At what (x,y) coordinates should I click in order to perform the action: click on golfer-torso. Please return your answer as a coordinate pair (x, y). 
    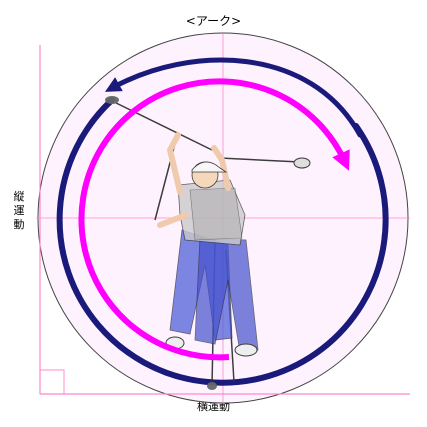
    Looking at the image, I should click on (216, 214).